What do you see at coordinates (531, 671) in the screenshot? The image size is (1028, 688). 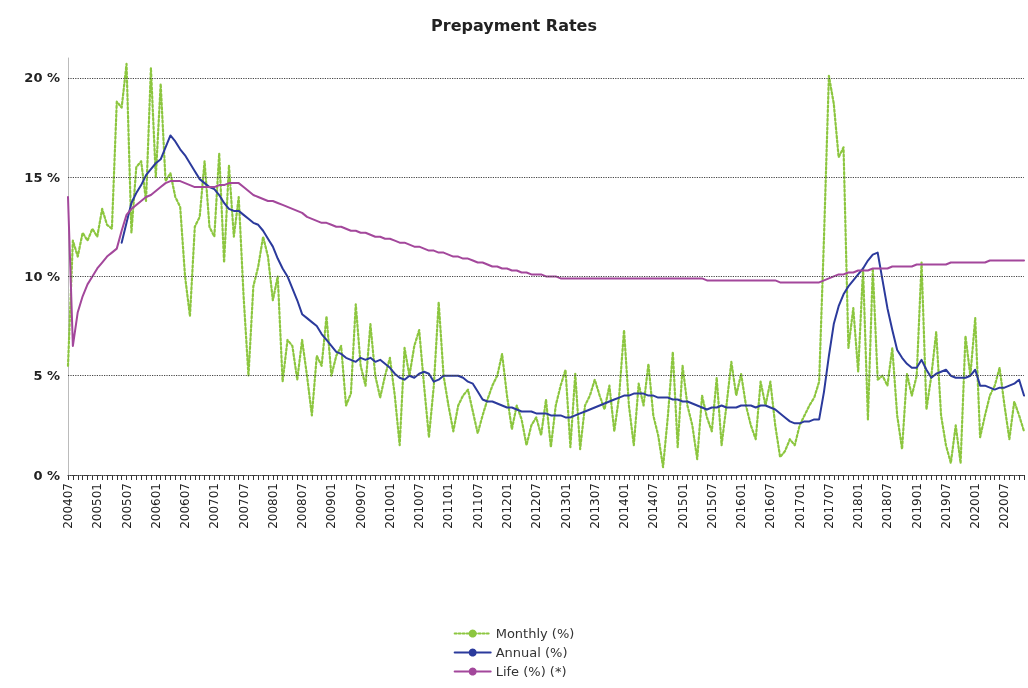 I see `legend-label: Life (%) (*)` at bounding box center [531, 671].